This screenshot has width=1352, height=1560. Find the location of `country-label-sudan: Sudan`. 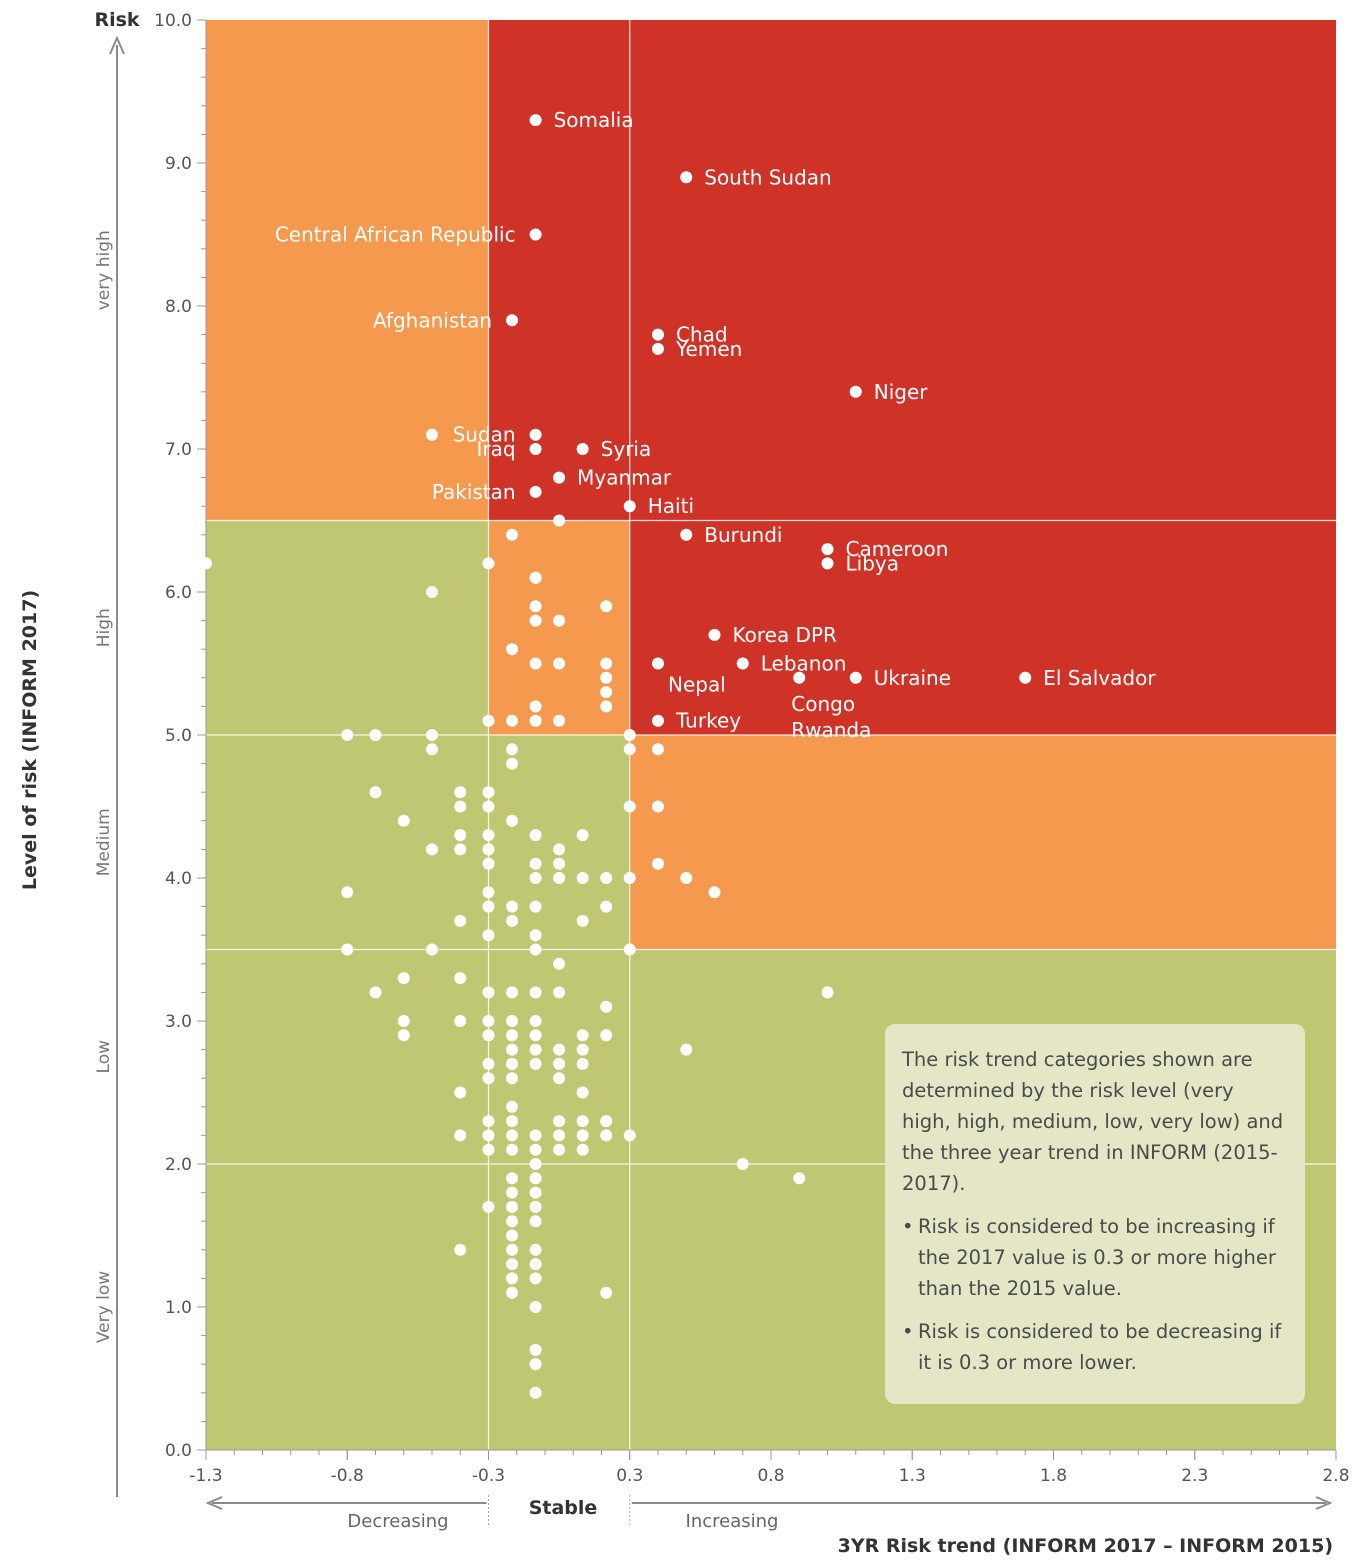

country-label-sudan: Sudan is located at coordinates (484, 435).